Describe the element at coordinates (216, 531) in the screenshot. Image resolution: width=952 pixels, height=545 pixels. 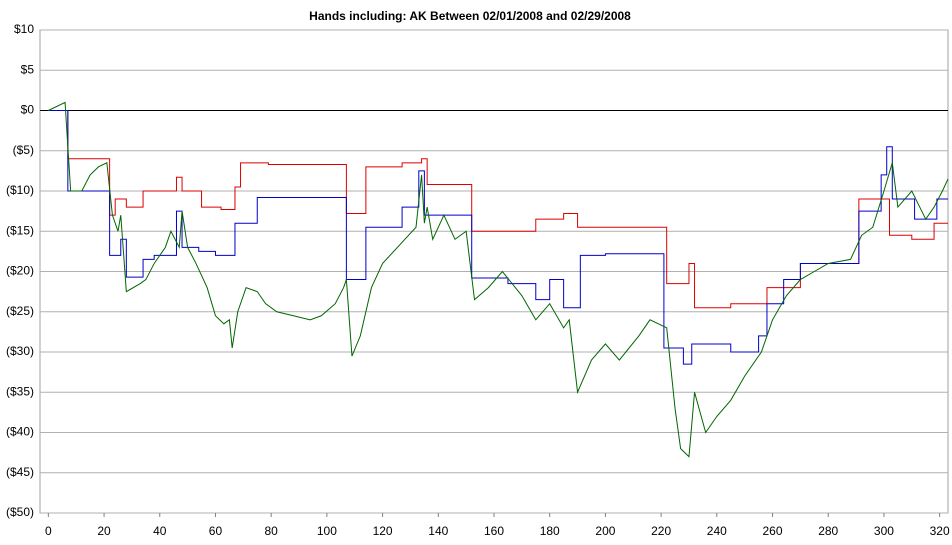
I see `x-tick-label: 60` at that location.